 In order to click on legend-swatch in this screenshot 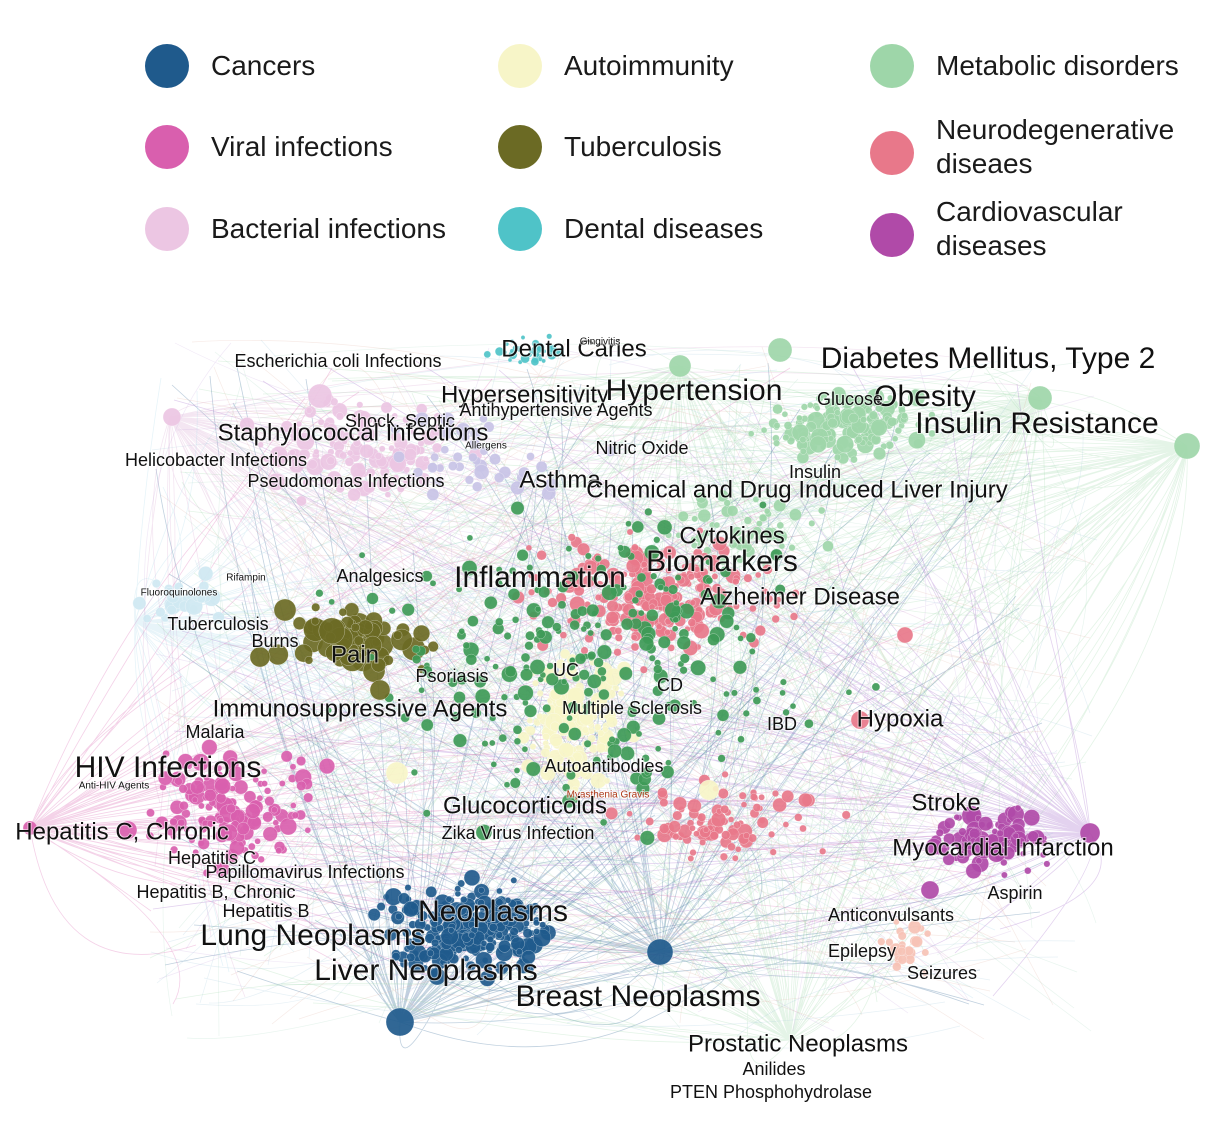, I will do `click(892, 153)`.